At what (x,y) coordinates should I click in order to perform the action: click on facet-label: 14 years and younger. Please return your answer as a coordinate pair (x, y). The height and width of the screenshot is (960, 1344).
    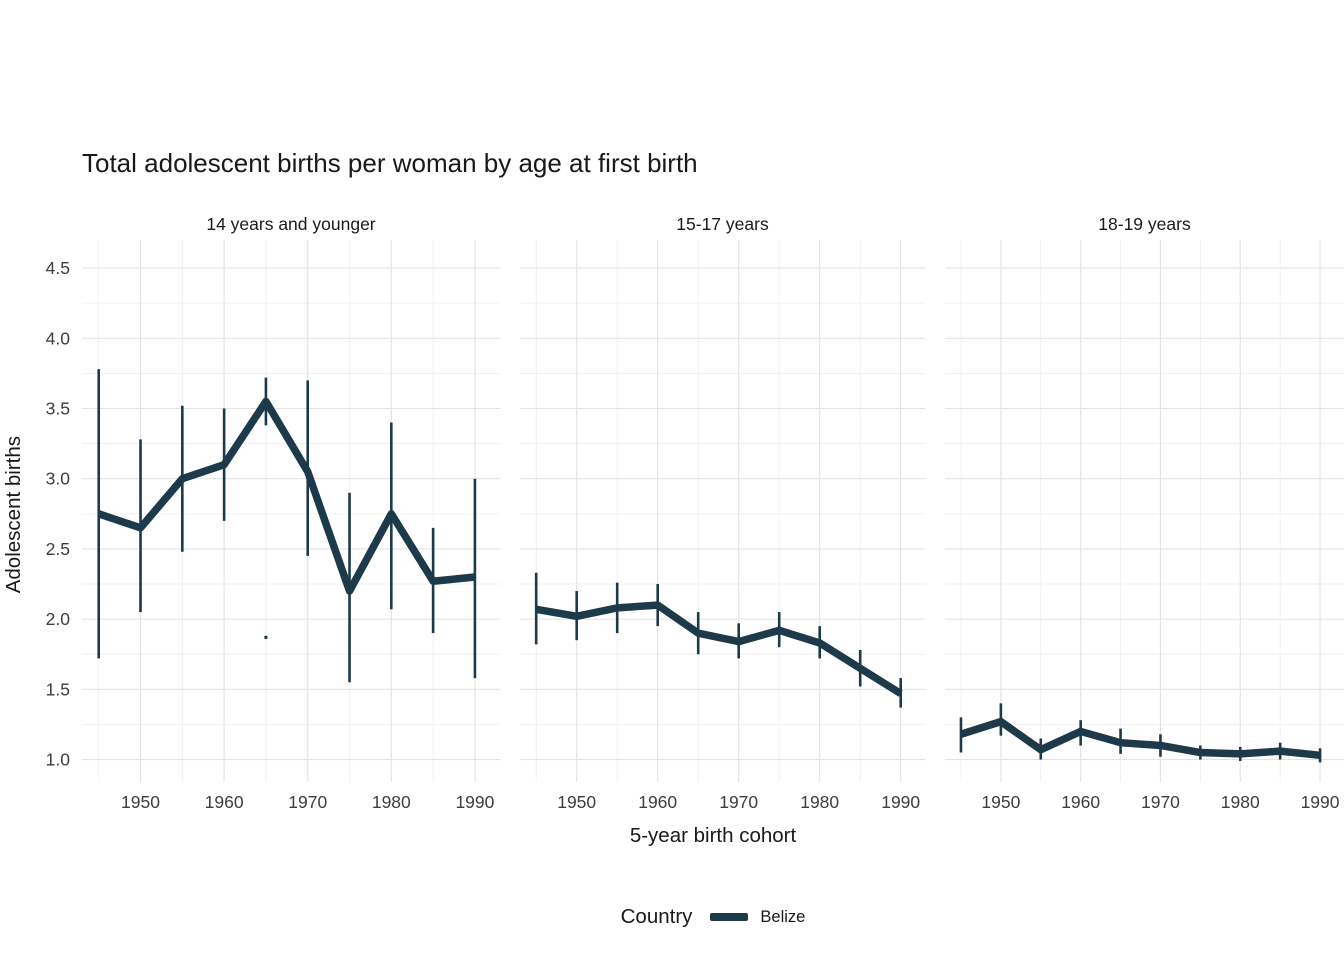
    Looking at the image, I should click on (290, 224).